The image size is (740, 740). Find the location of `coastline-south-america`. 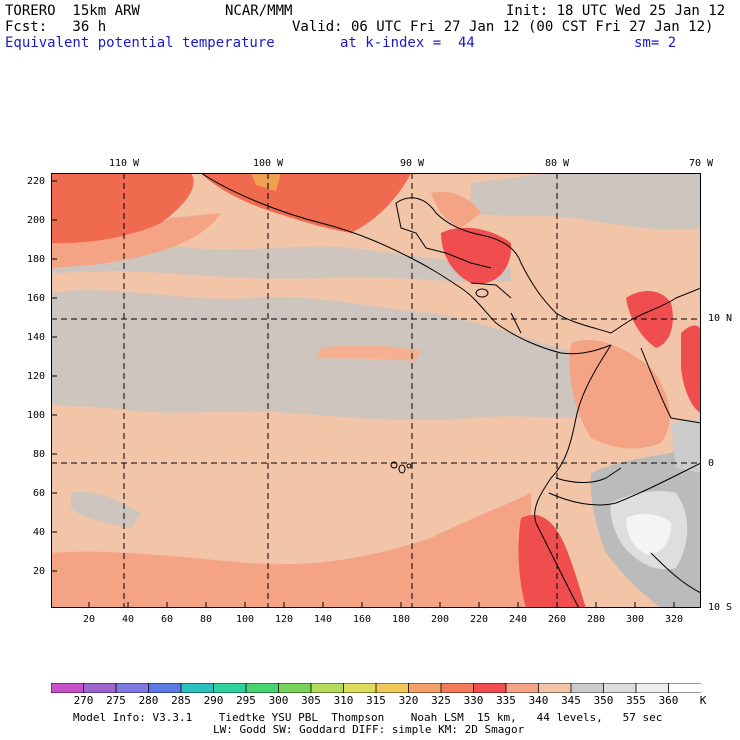

coastline-south-america is located at coordinates (573, 476).